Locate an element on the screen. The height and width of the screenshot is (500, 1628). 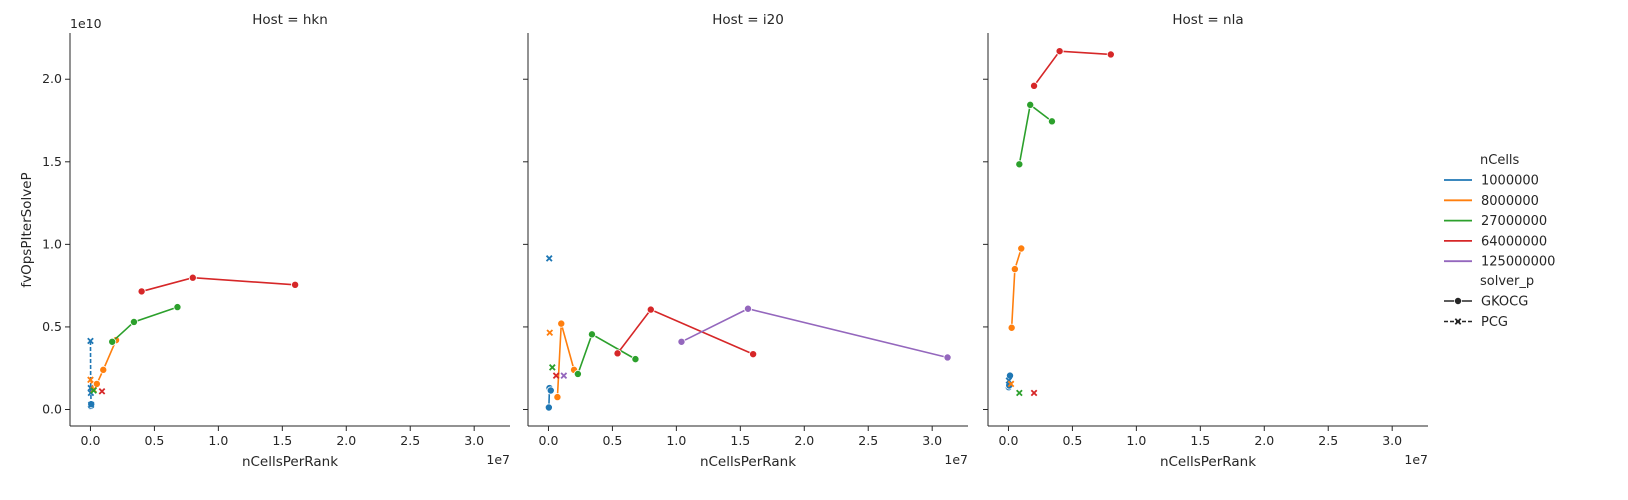
legend-label-125000000: 125000000 is located at coordinates (1518, 262).